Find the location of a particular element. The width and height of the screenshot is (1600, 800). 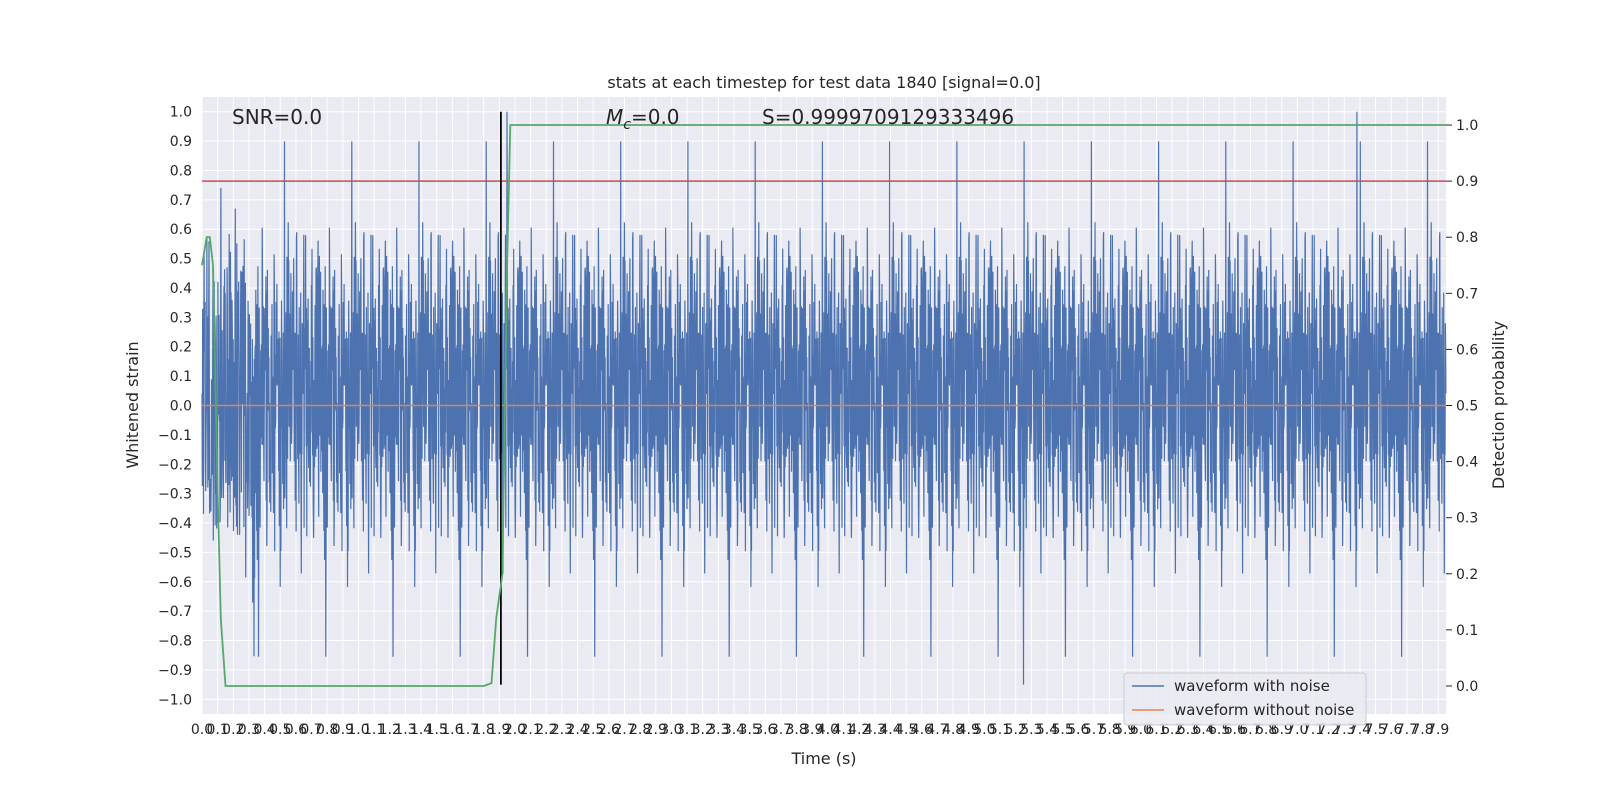

y2-axis-label: Detection probability is located at coordinates (1498, 405).